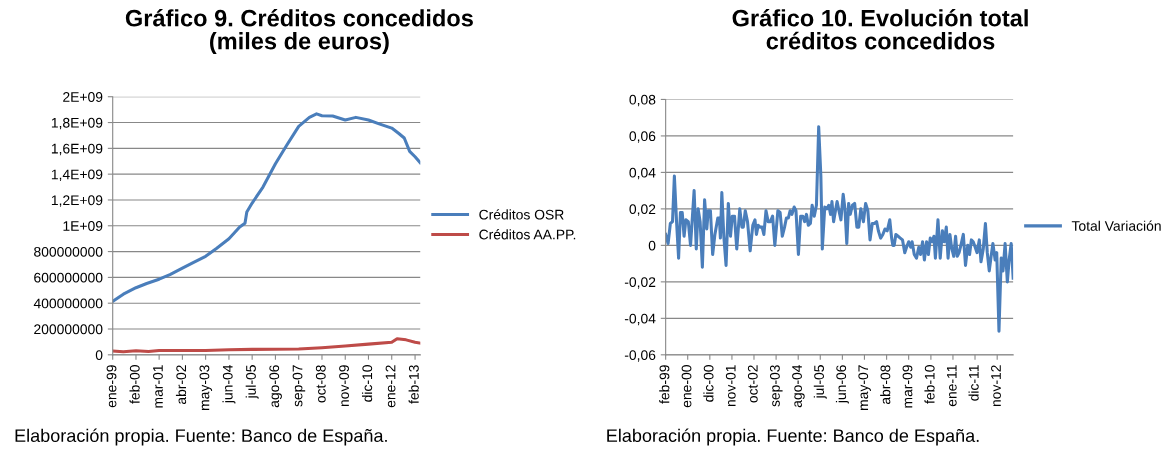 This screenshot has width=1174, height=452. What do you see at coordinates (951, 386) in the screenshot?
I see `x-tick-label: ene-11` at bounding box center [951, 386].